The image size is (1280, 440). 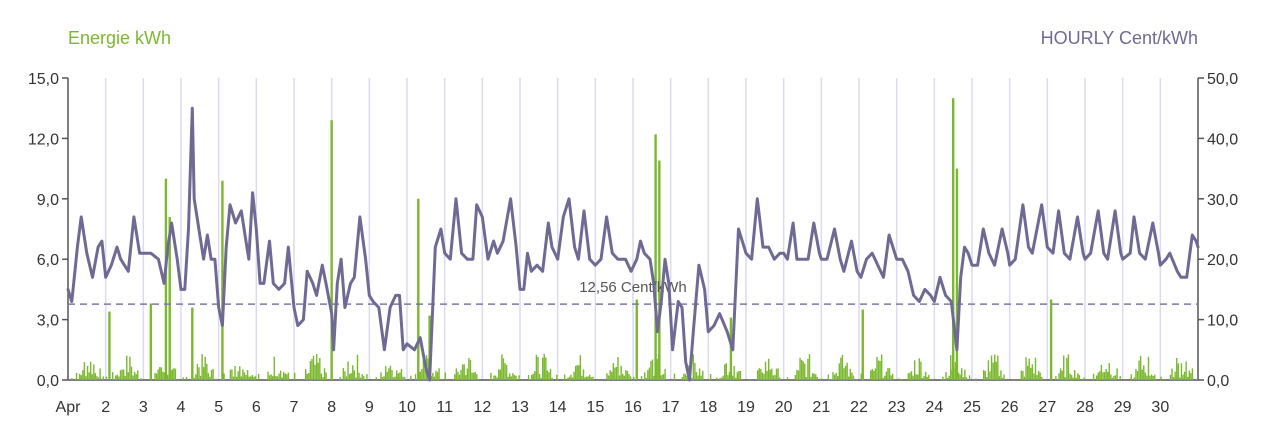 I want to click on x-tick-label: 24, so click(x=934, y=407).